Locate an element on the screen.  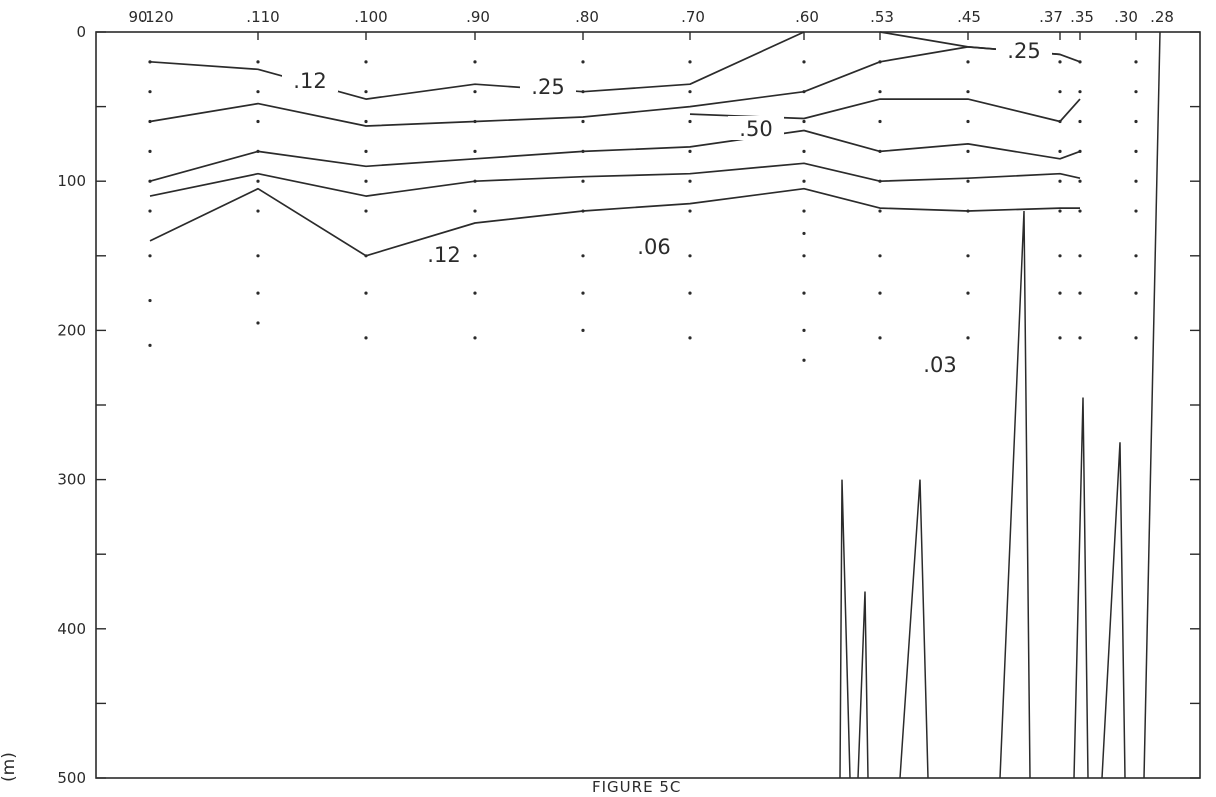
bottom-wall is located at coordinates (1152, 405).